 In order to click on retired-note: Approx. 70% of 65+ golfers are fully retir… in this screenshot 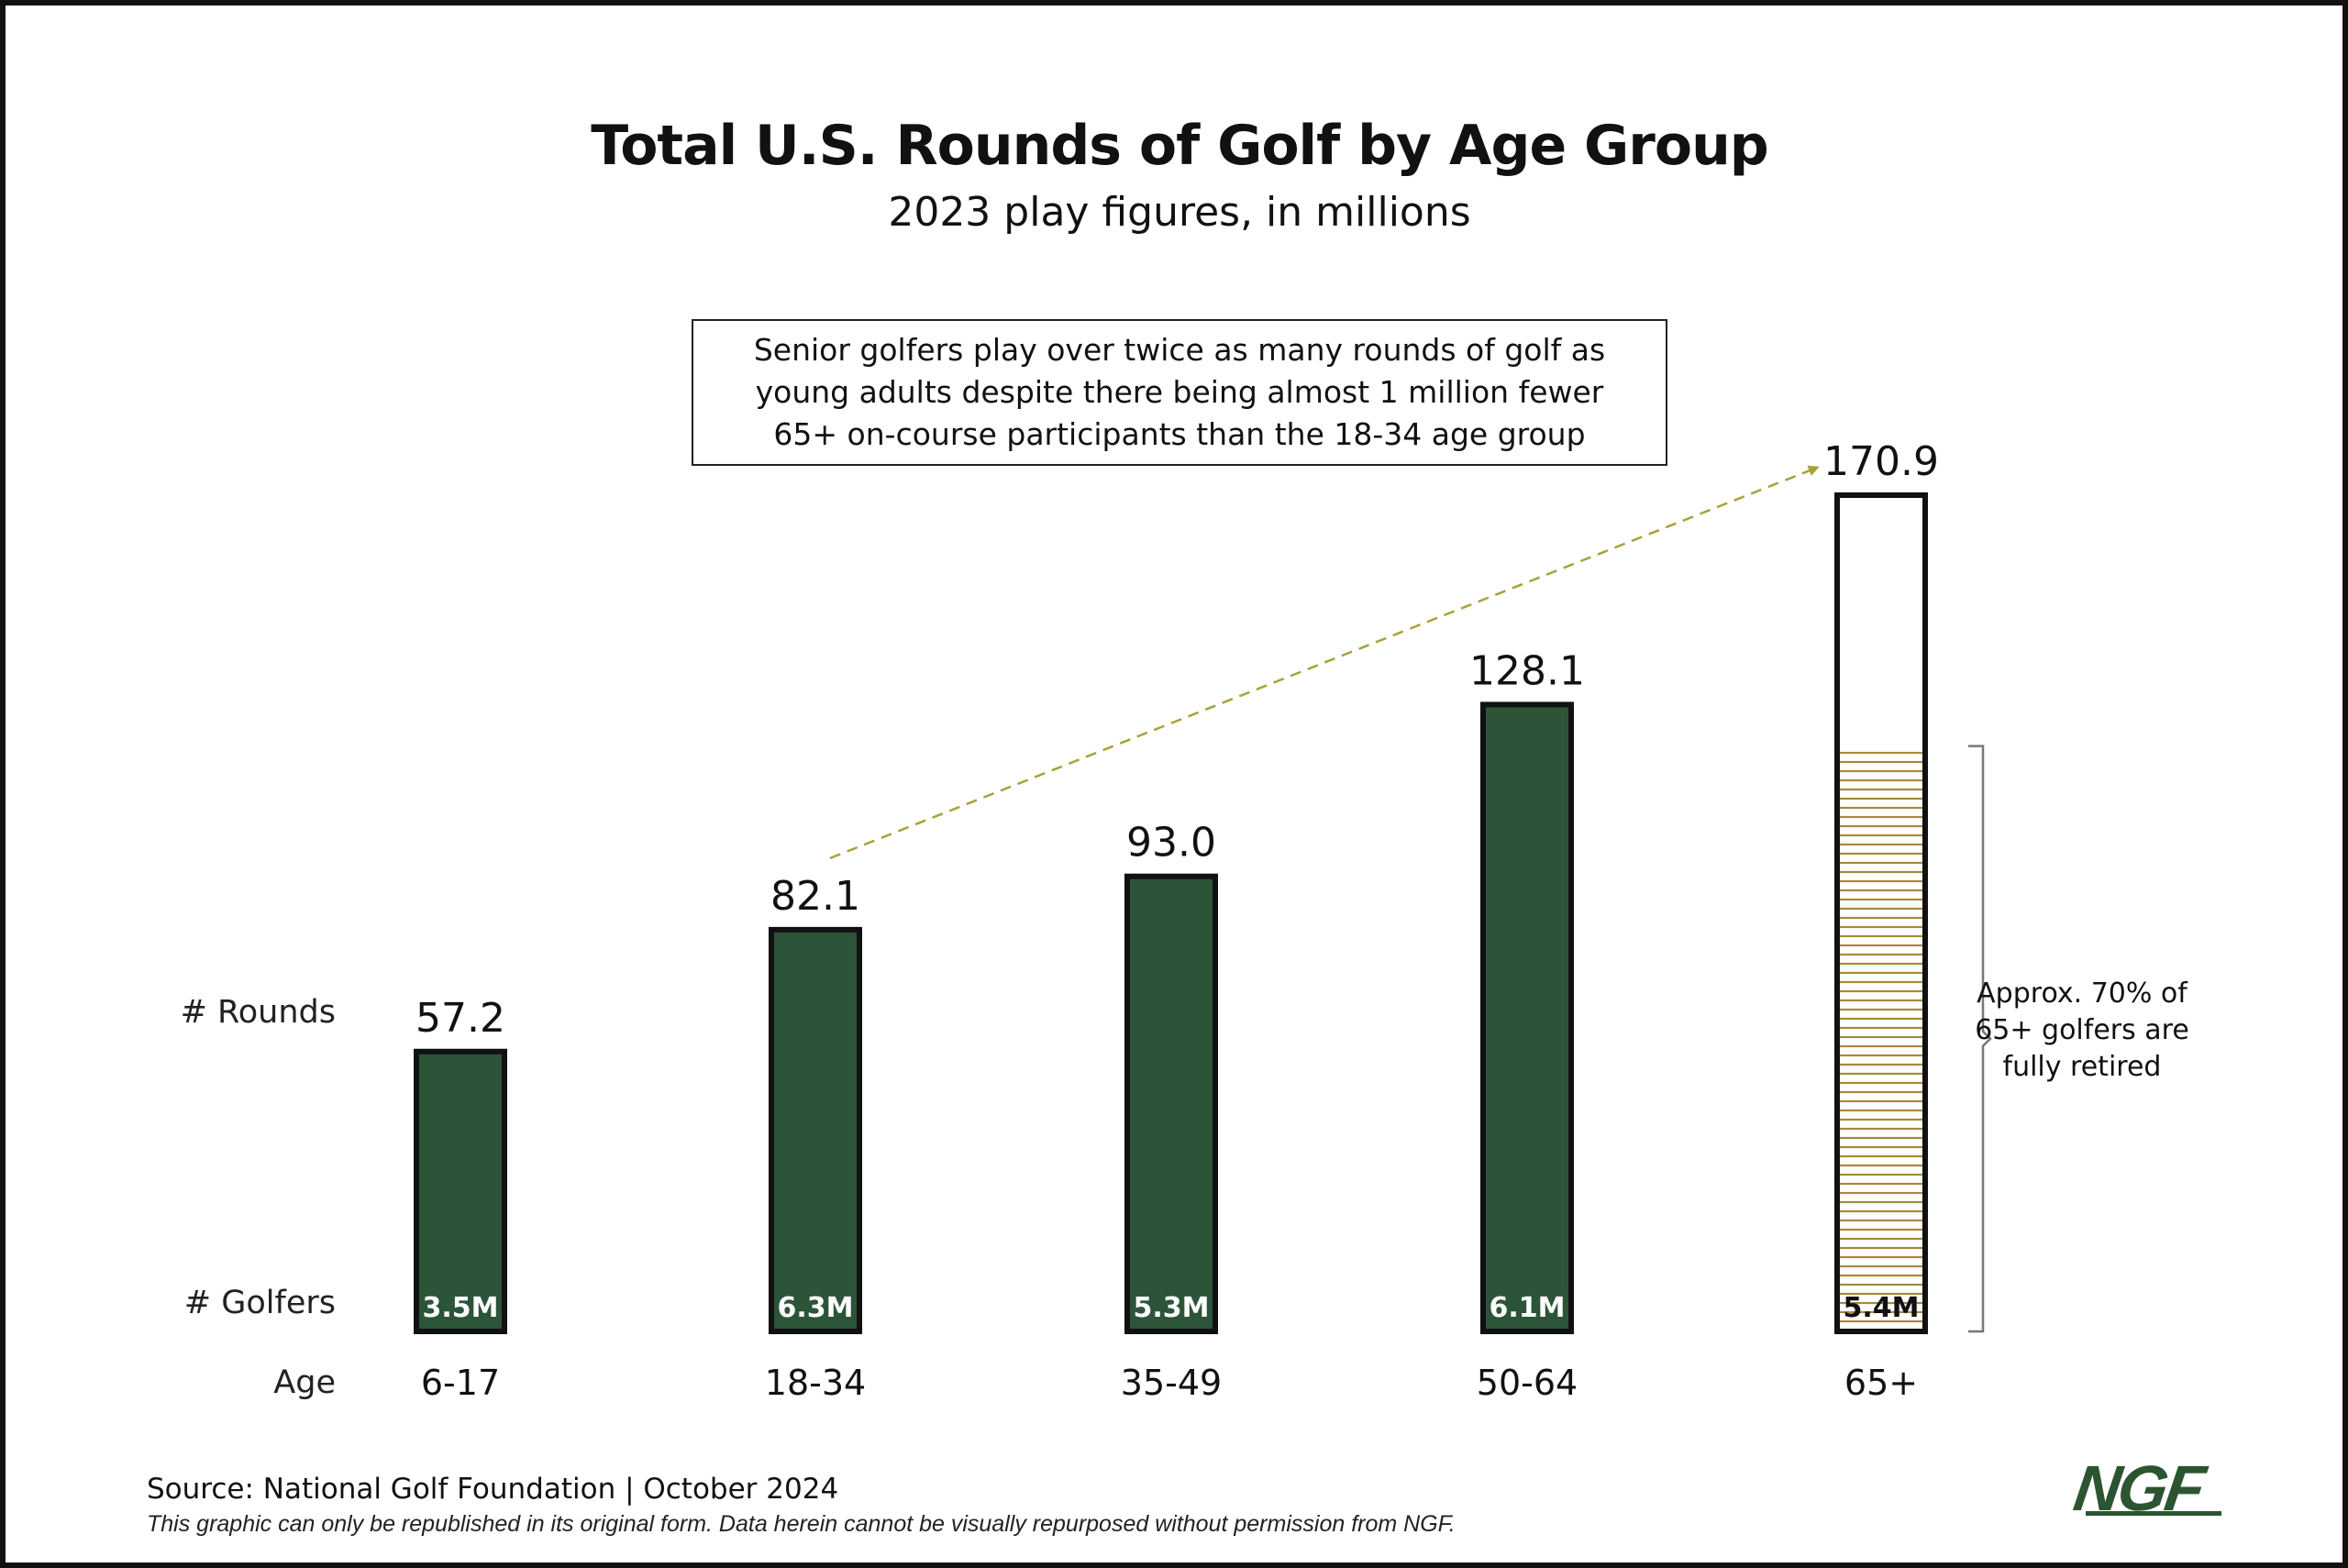, I will do `click(2082, 1030)`.